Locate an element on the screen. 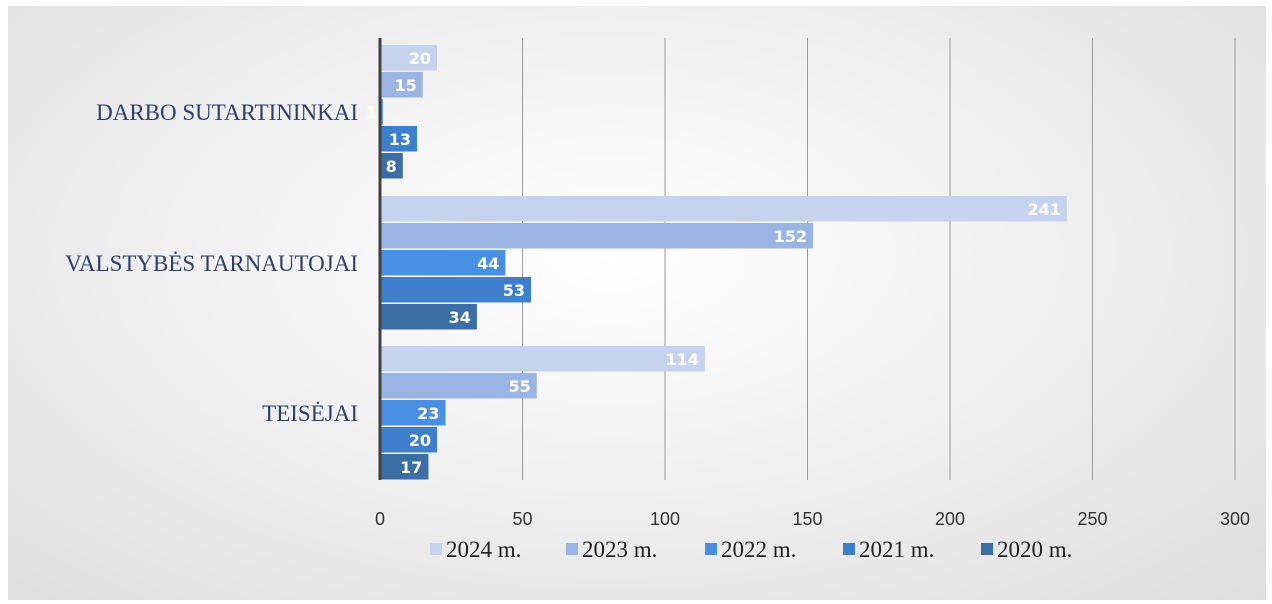  data-label-2-1: 55 is located at coordinates (519, 386).